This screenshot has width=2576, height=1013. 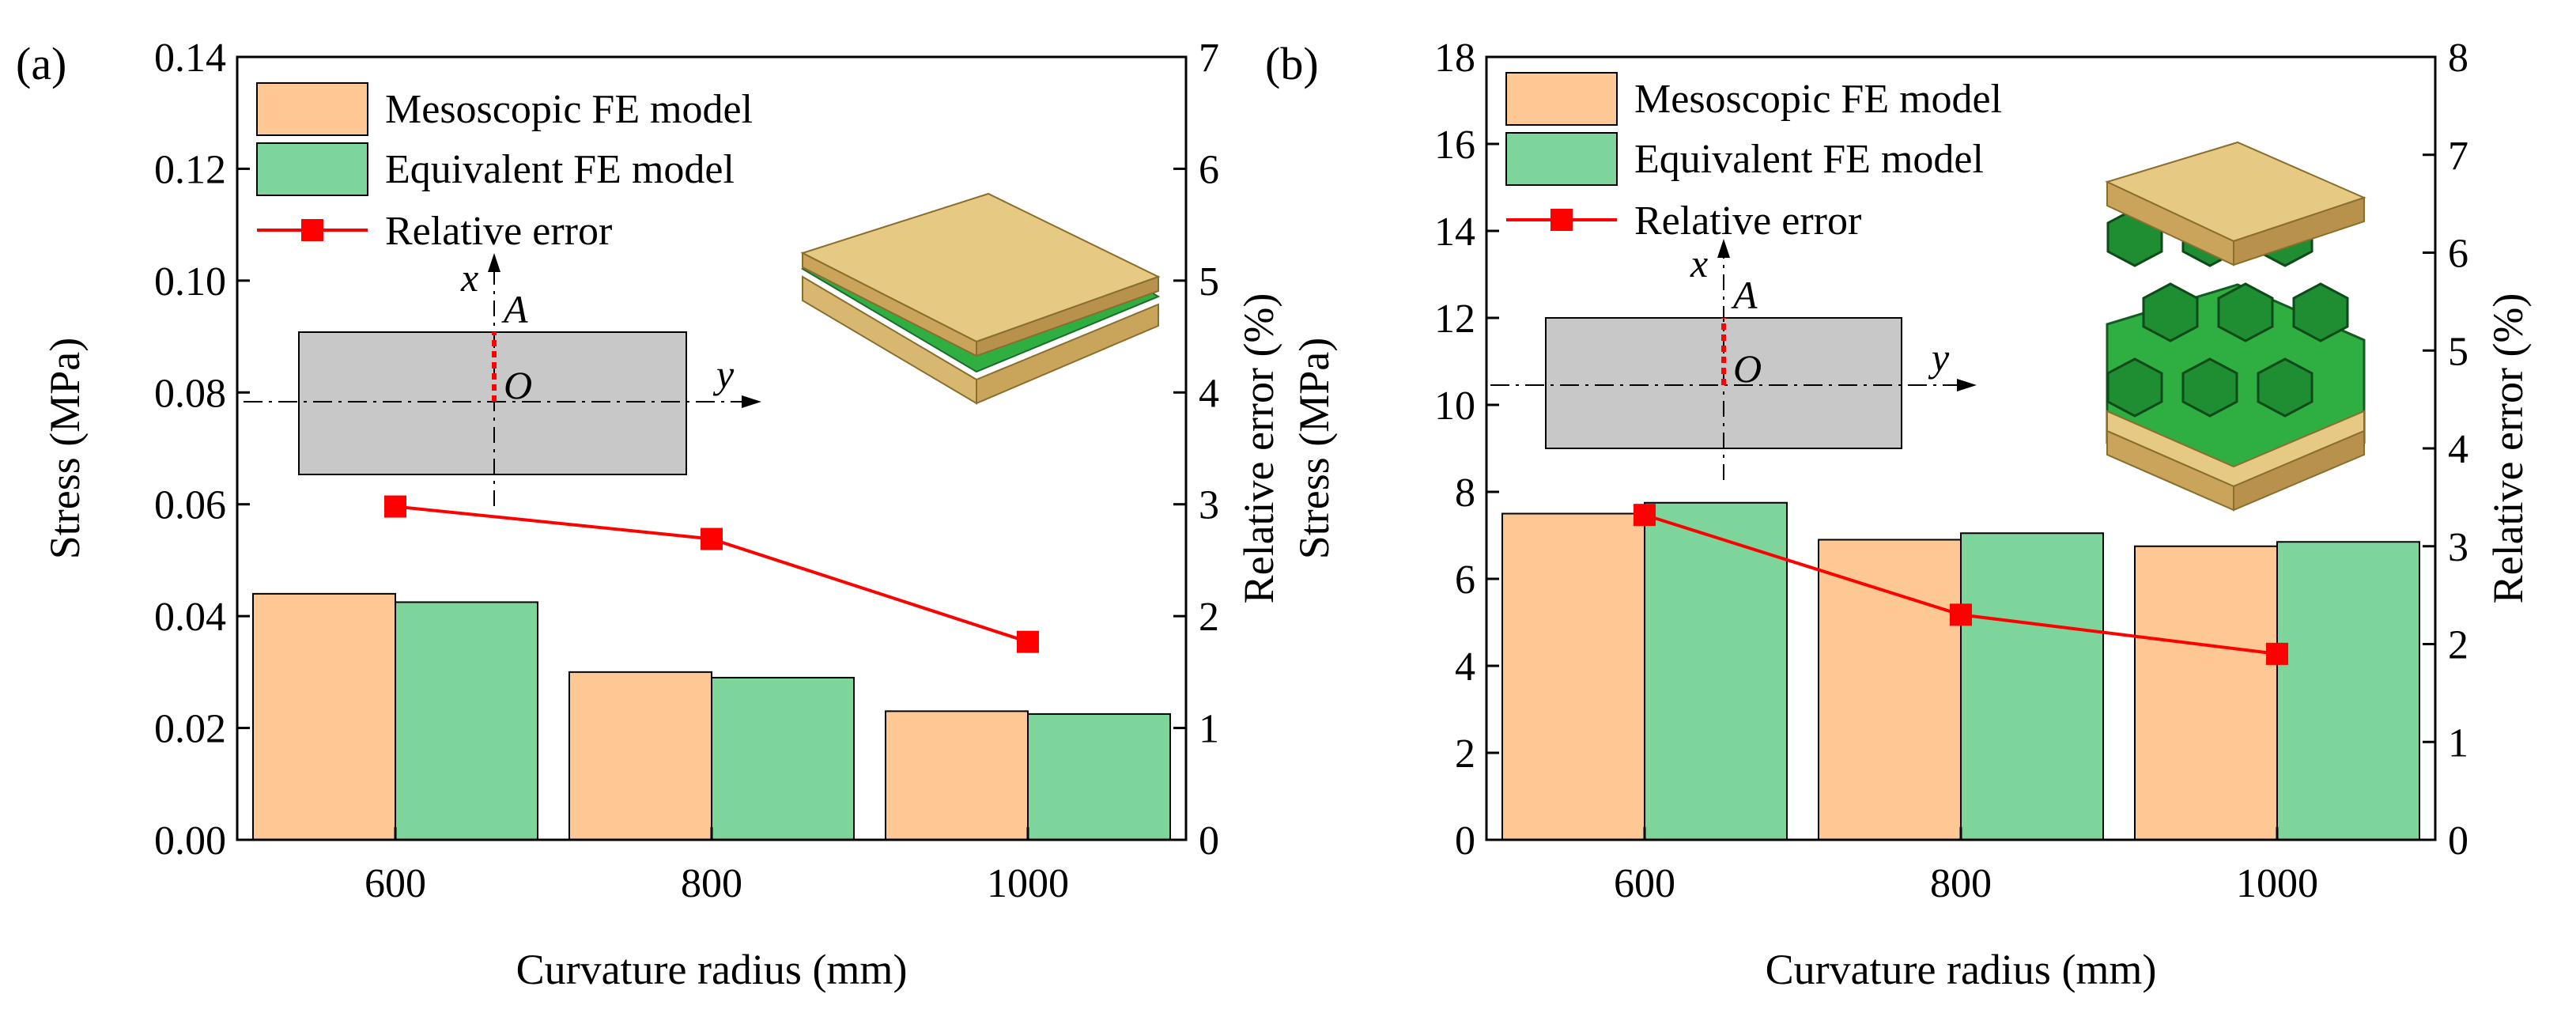 What do you see at coordinates (190, 729) in the screenshot?
I see `y-tick-label: 0.02` at bounding box center [190, 729].